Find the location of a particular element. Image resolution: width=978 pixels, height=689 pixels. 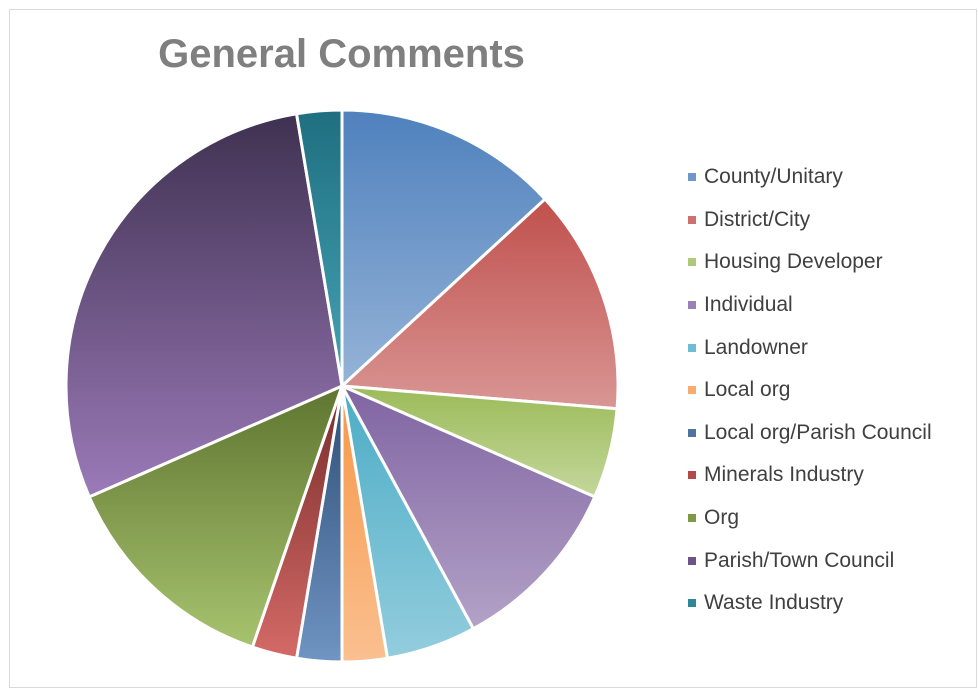

legend-item-local-org: Local org is located at coordinates (810, 390).